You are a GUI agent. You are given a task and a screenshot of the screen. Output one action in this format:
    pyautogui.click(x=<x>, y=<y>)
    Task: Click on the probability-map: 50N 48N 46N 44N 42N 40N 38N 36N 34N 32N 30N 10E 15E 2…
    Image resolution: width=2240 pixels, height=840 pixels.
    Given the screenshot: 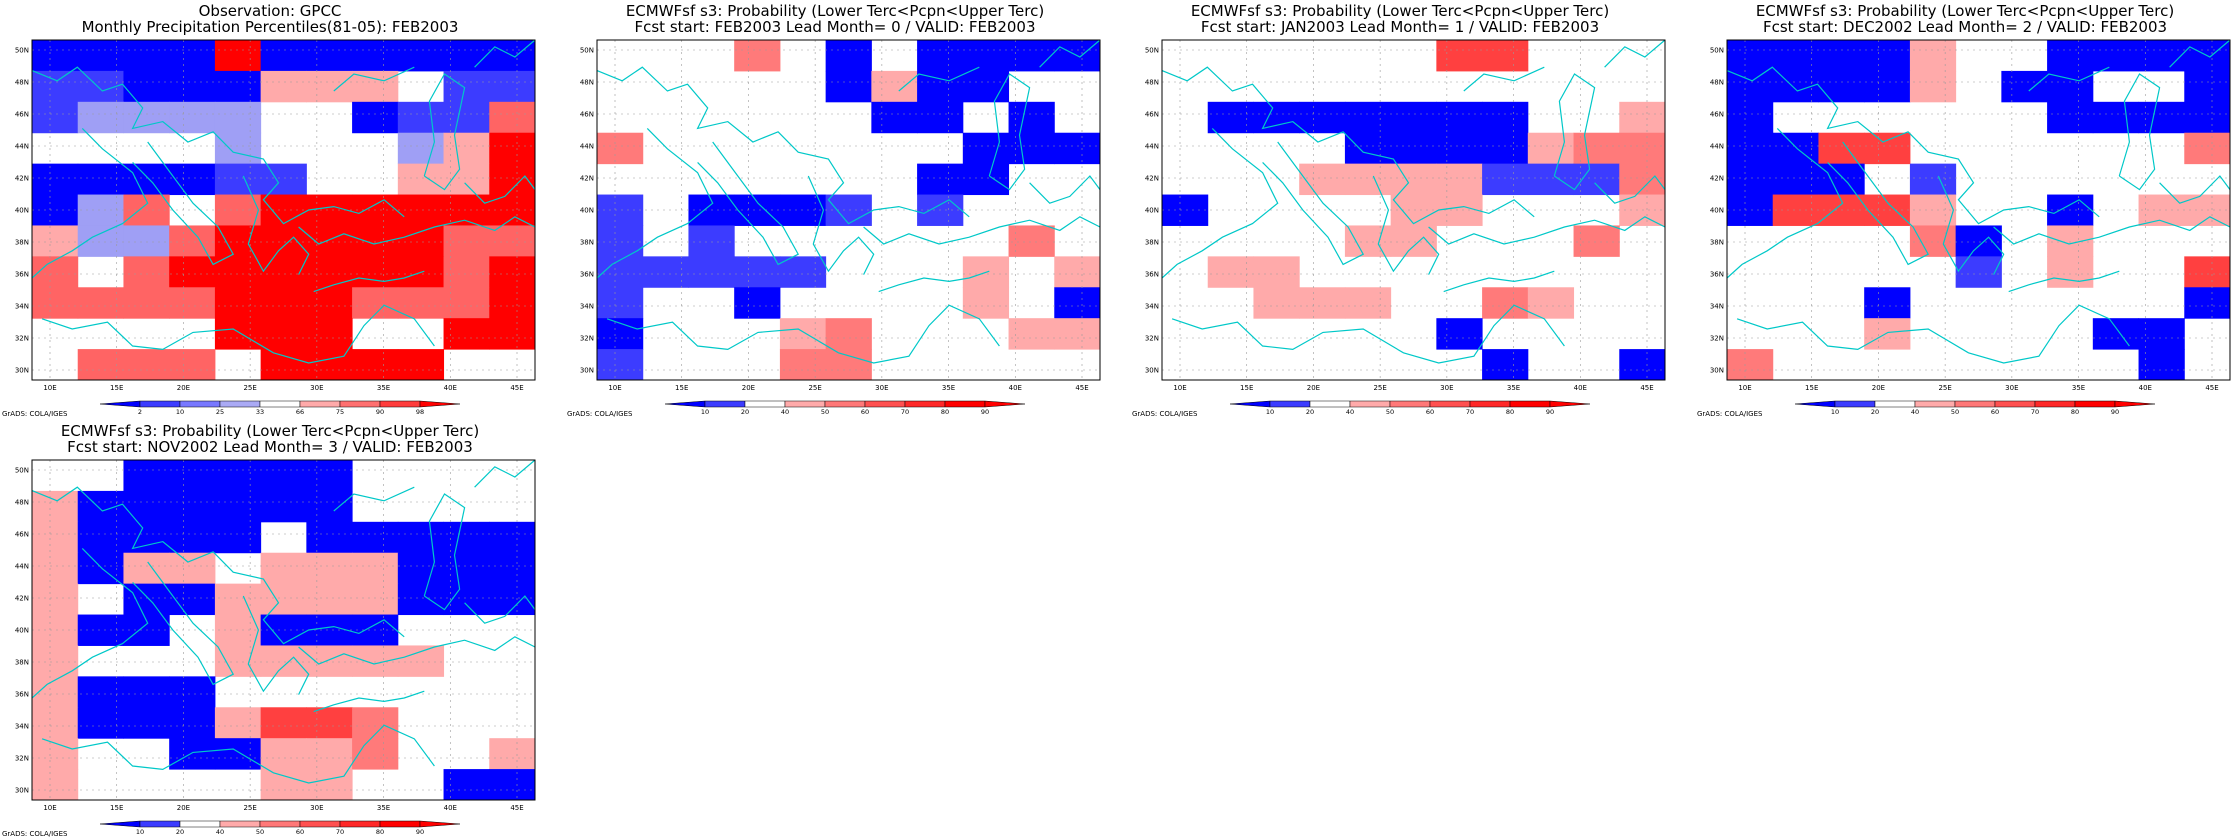 What is the action you would take?
    pyautogui.click(x=1970, y=227)
    